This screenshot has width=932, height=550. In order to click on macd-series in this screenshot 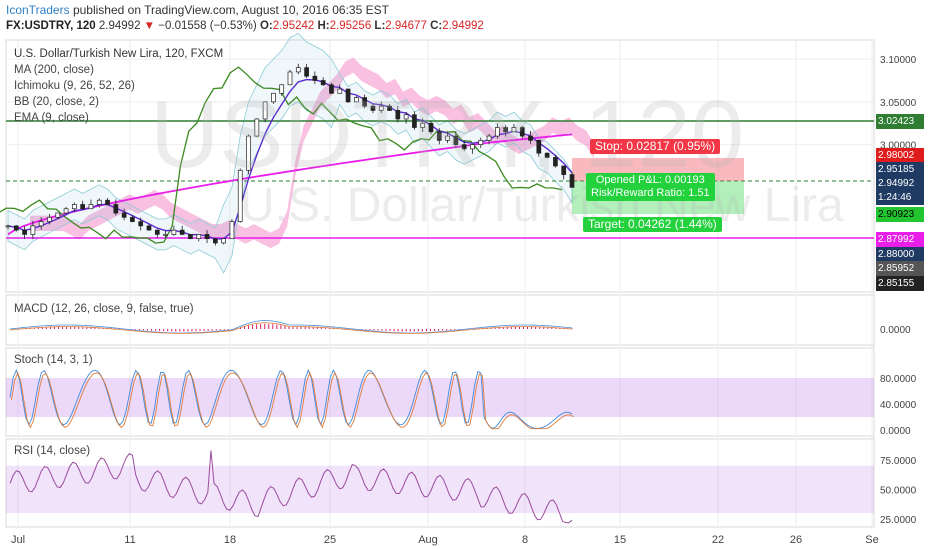, I will do `click(291, 327)`.